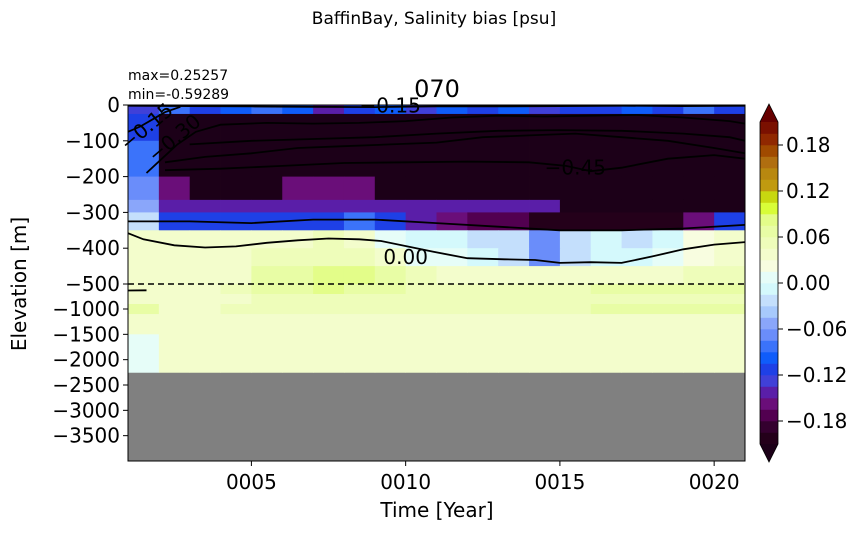  Describe the element at coordinates (437, 89) in the screenshot. I see `panel-title: 070` at that location.